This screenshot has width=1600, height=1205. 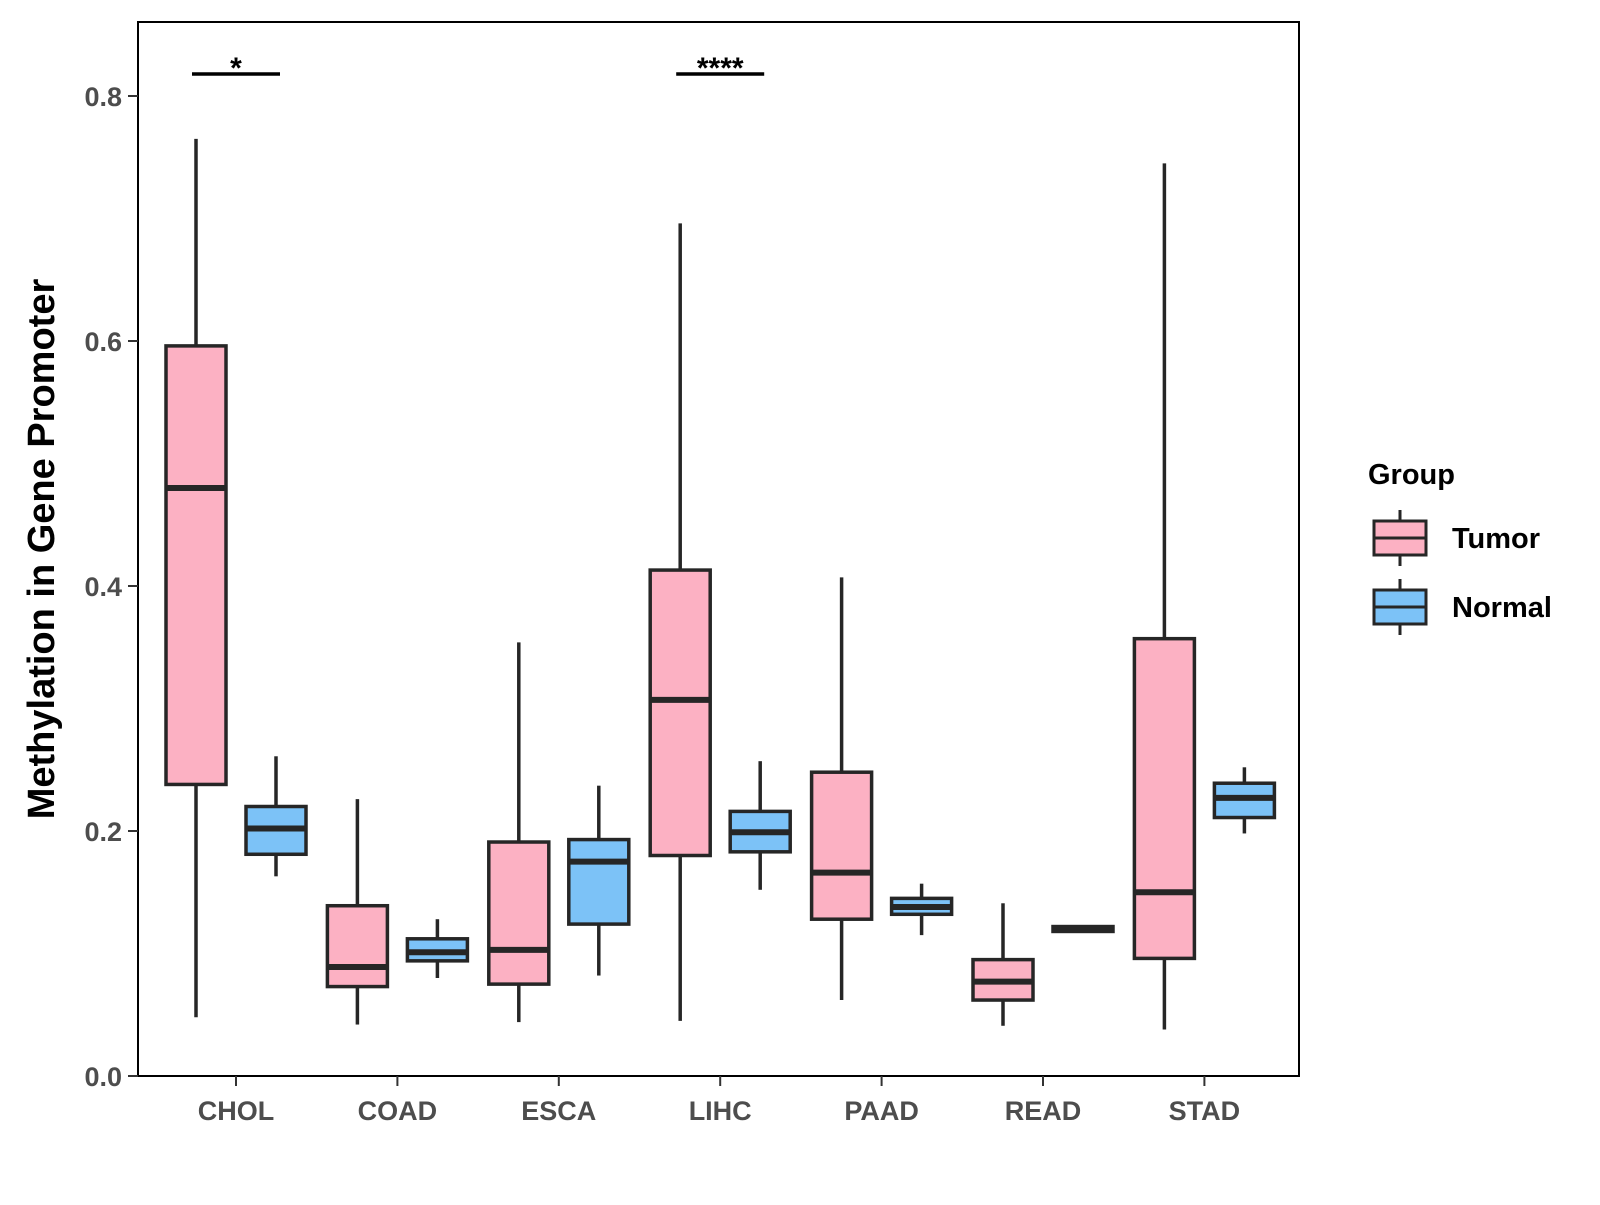 What do you see at coordinates (558, 1111) in the screenshot?
I see `x-tick-label-esca: ESCA` at bounding box center [558, 1111].